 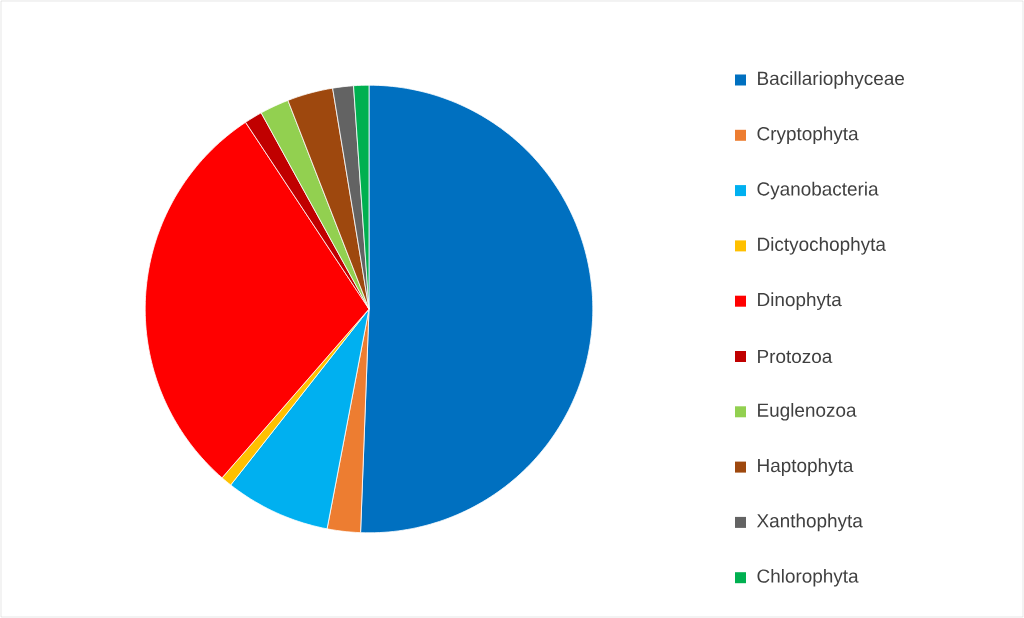 I want to click on legend-label: Bacillariophyceae, so click(x=831, y=80).